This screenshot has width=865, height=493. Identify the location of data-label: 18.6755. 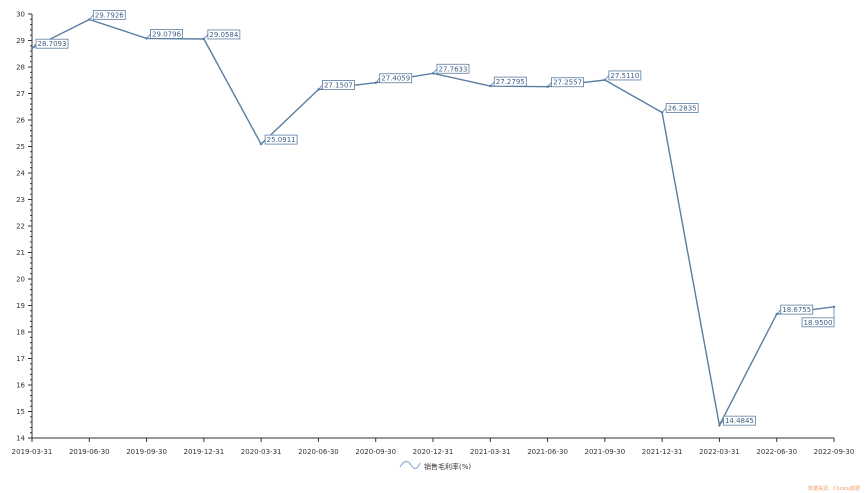
(796, 310).